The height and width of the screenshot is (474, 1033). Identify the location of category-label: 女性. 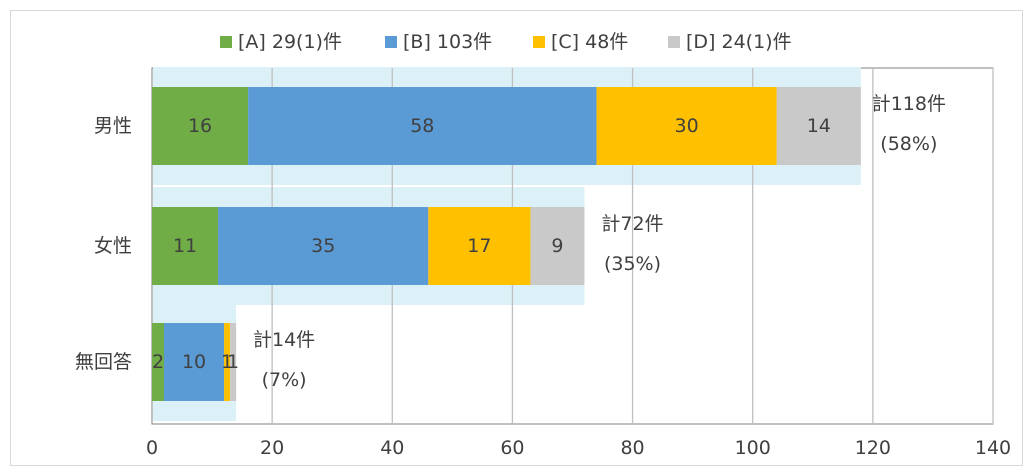
(113, 246).